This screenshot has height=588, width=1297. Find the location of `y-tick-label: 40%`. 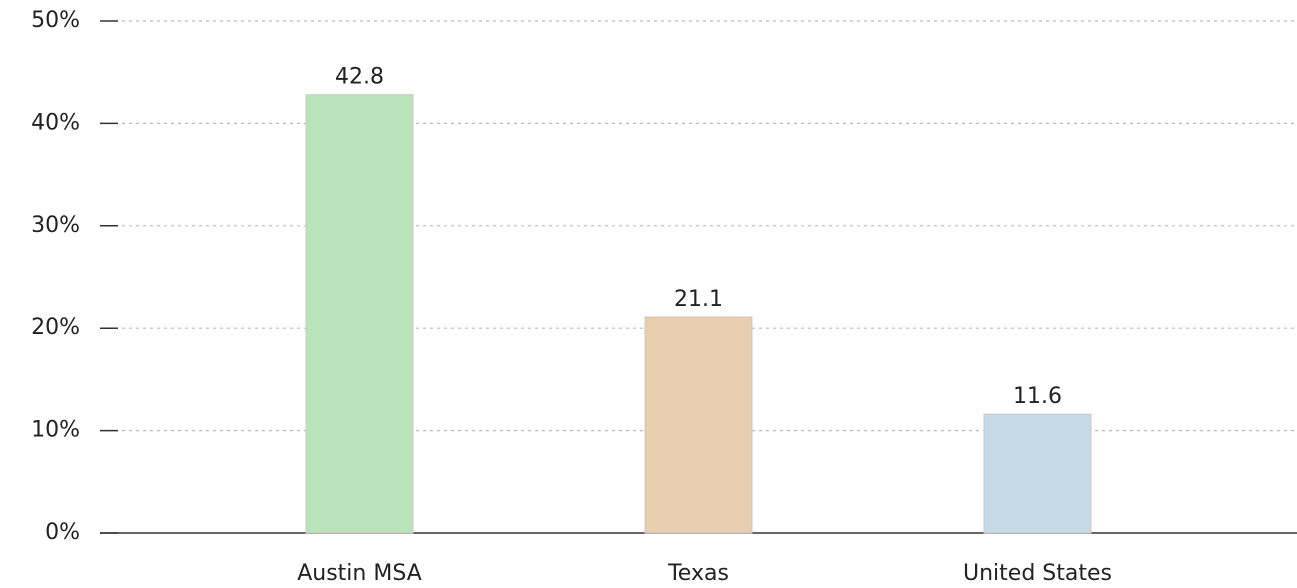

y-tick-label: 40% is located at coordinates (55, 122).